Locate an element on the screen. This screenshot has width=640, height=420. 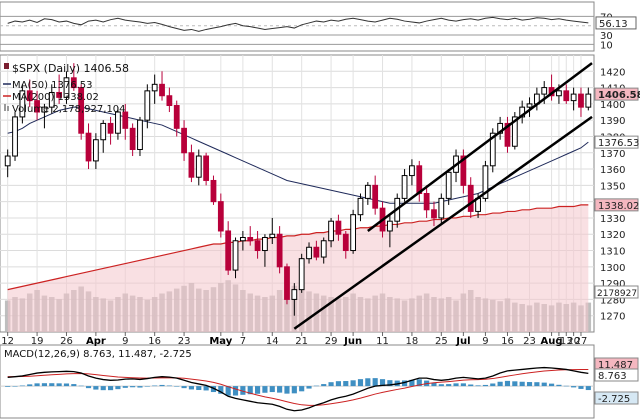
date-label: 16 is located at coordinates (507, 341).